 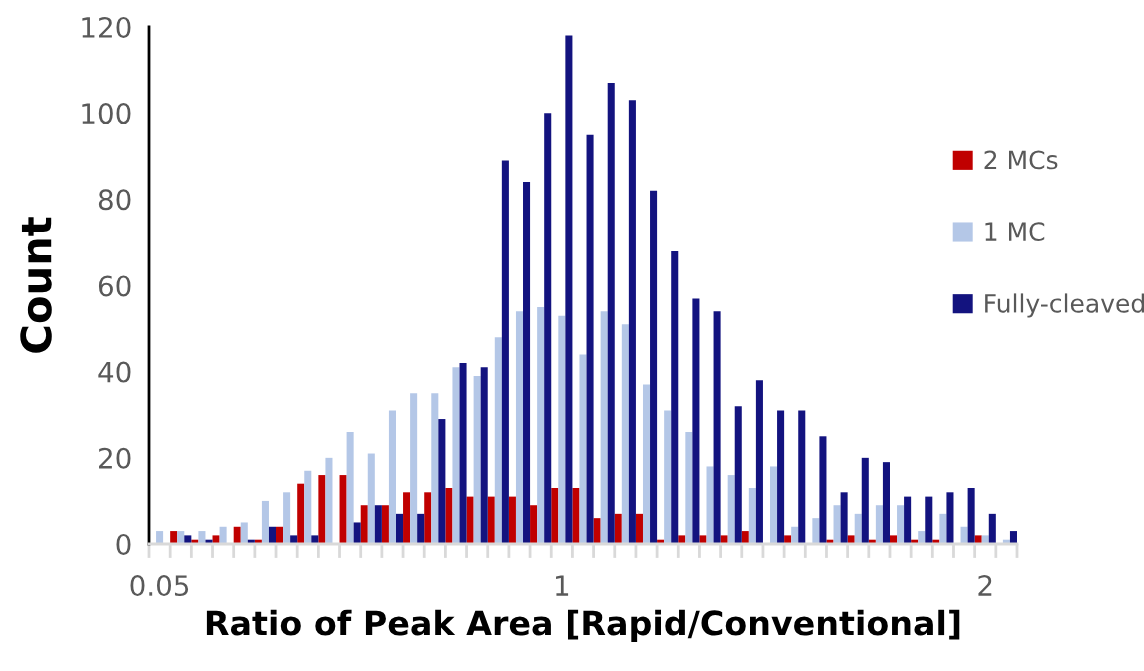 What do you see at coordinates (106, 114) in the screenshot?
I see `y-tick-label: 100` at bounding box center [106, 114].